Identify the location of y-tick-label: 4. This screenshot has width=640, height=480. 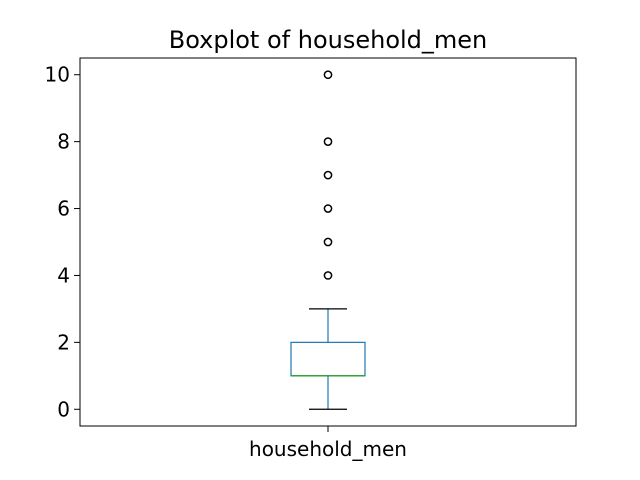
(63, 275).